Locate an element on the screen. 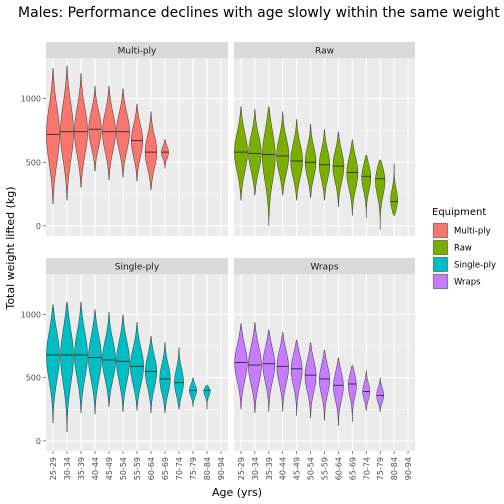 The image size is (504, 504). legend-label-wraps: Wraps is located at coordinates (467, 283).